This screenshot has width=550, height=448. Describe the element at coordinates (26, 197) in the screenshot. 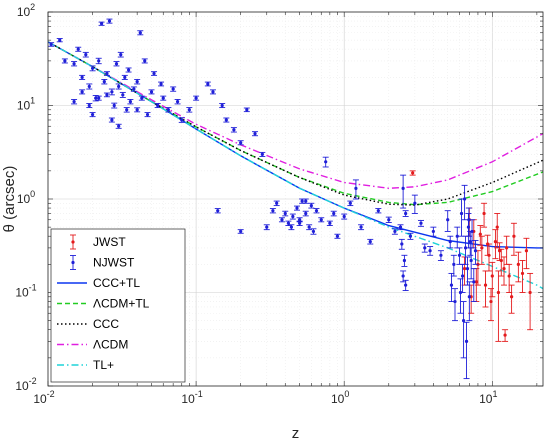

I see `y-tick-label: 10⁰` at that location.